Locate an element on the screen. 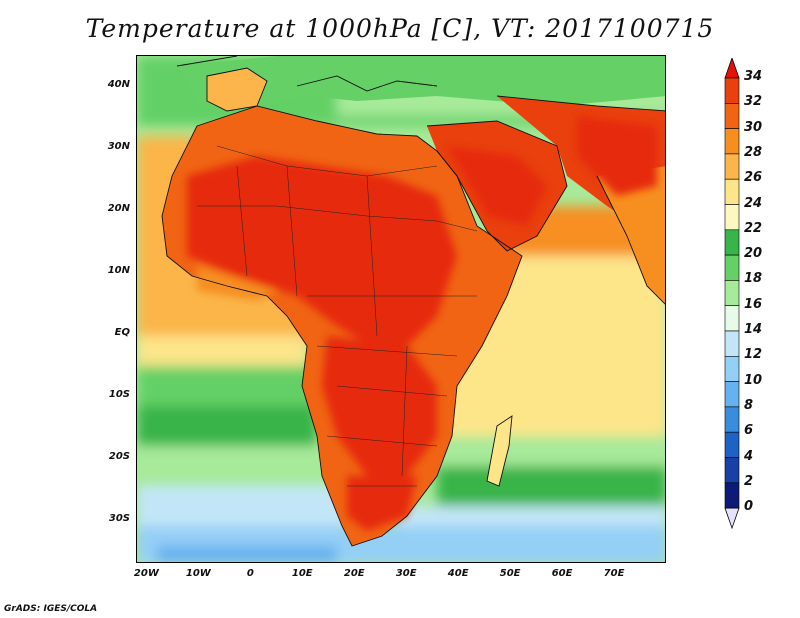  colorbar is located at coordinates (732, 294).